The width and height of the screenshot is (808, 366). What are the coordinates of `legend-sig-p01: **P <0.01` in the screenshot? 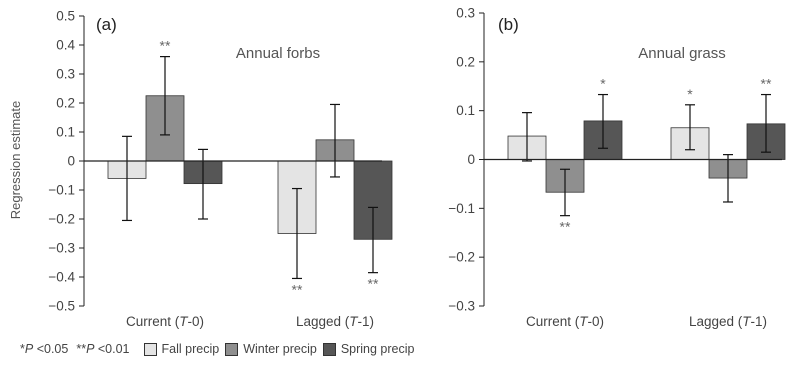 It's located at (103, 349).